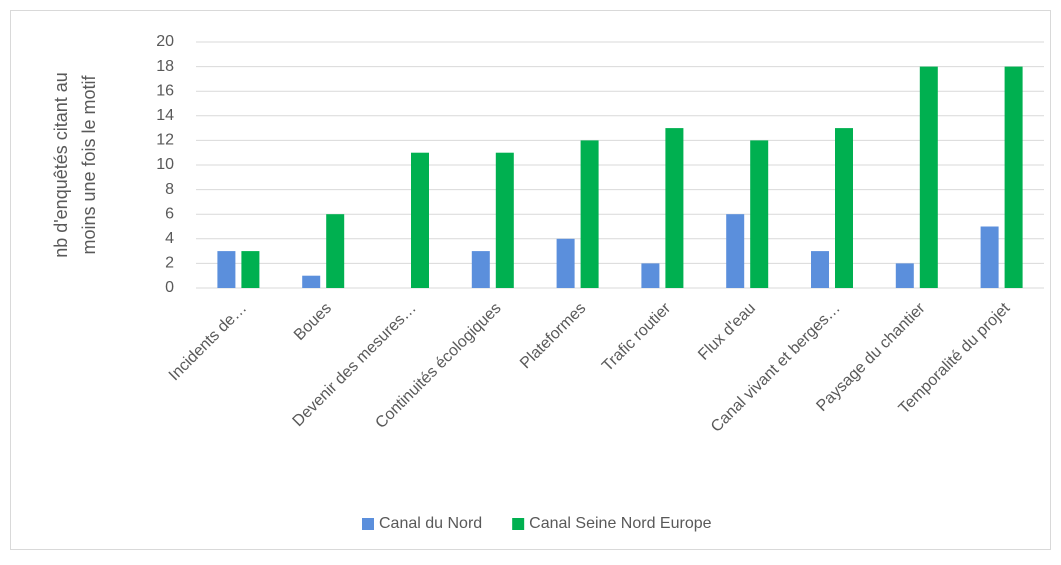 Image resolution: width=1061 pixels, height=565 pixels. What do you see at coordinates (165, 66) in the screenshot?
I see `y-tick-label: 18` at bounding box center [165, 66].